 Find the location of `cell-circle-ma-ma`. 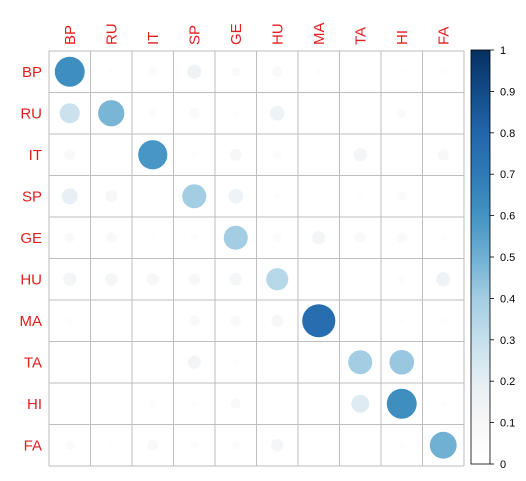

cell-circle-ma-ma is located at coordinates (319, 321).